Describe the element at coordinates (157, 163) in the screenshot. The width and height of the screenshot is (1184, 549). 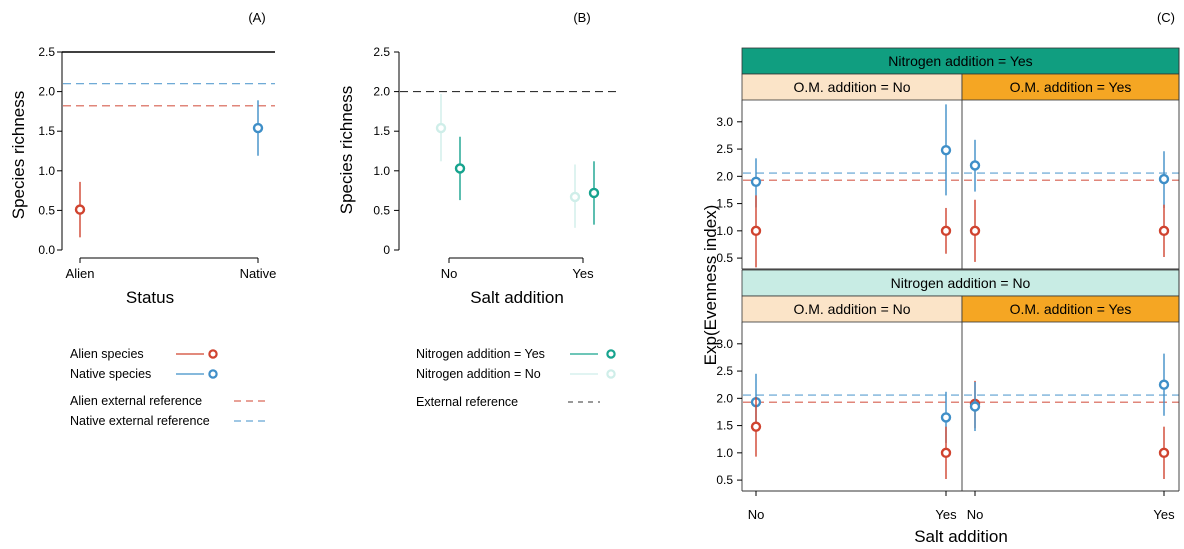
I see `panel-a-plot: 0.0 0.5 1.0 1.5 2.0 2.5 Alien Native` at that location.